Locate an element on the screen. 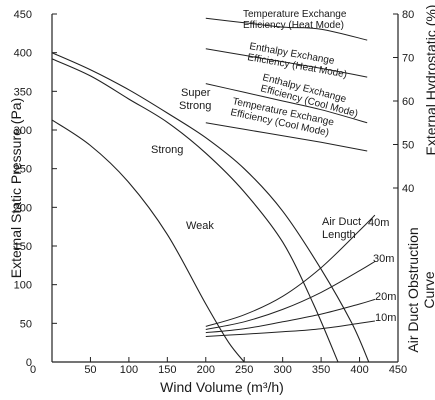 This screenshot has width=435, height=400. x-tick-label: 400 is located at coordinates (359, 370).